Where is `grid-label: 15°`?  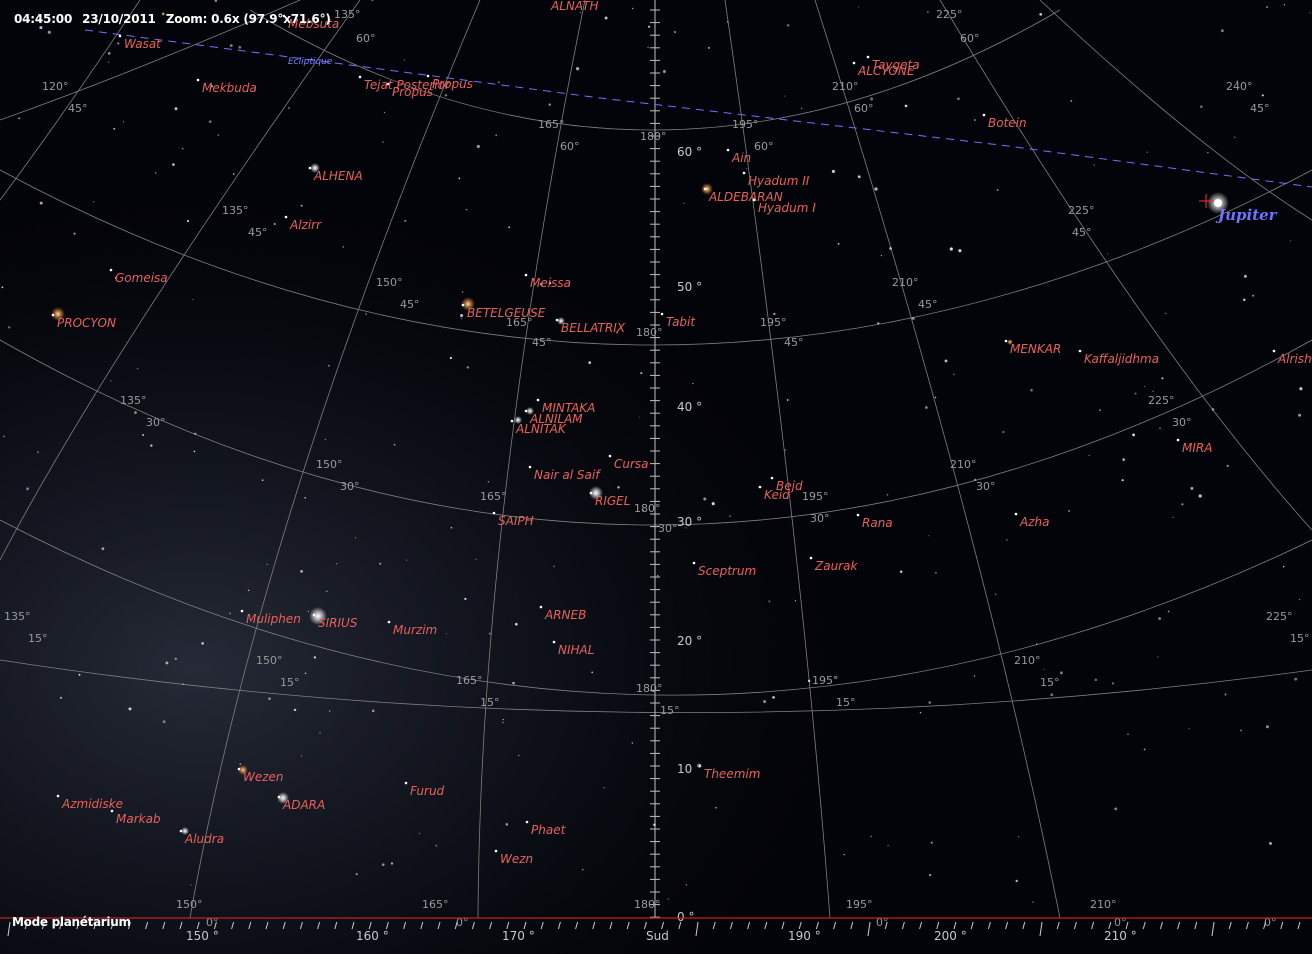
grid-label: 15° is located at coordinates (846, 702).